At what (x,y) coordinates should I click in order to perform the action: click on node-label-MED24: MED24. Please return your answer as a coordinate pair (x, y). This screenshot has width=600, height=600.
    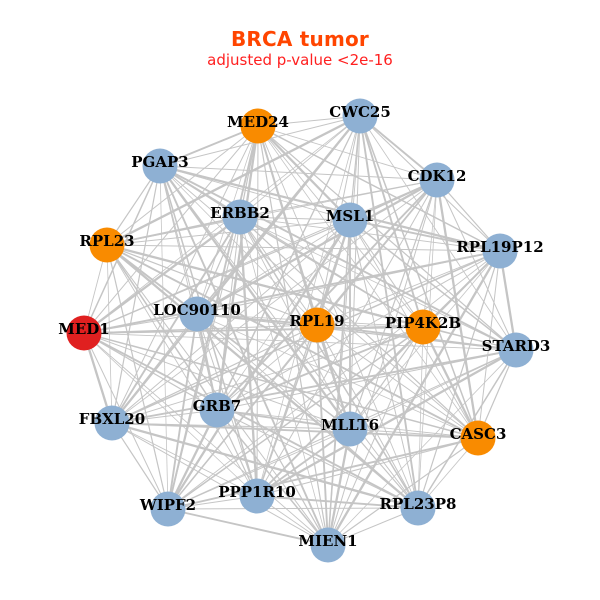
    Looking at the image, I should click on (258, 122).